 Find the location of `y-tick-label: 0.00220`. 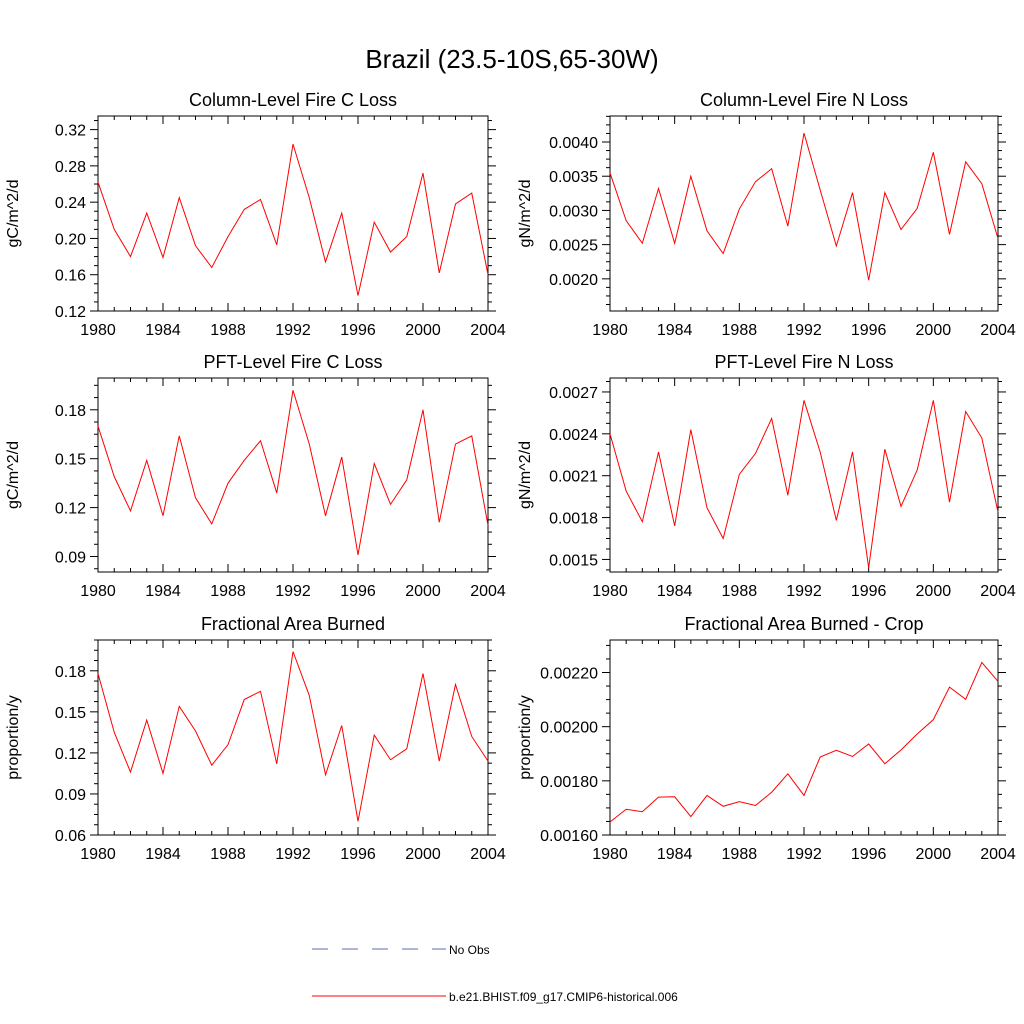

y-tick-label: 0.00220 is located at coordinates (569, 674).